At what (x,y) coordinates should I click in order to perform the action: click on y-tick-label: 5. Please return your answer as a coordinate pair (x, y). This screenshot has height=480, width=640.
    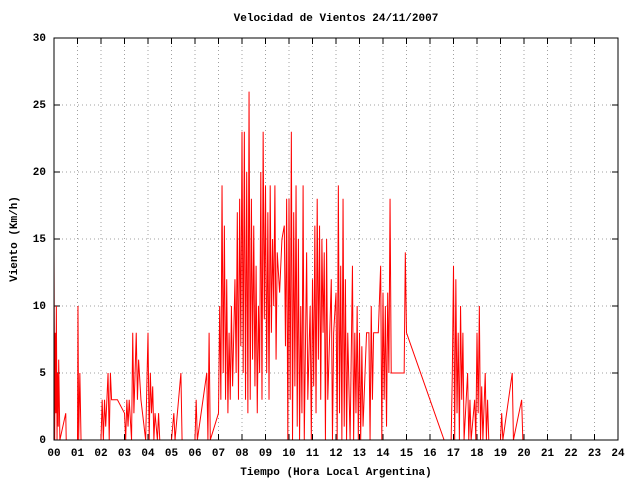
    Looking at the image, I should click on (42, 374).